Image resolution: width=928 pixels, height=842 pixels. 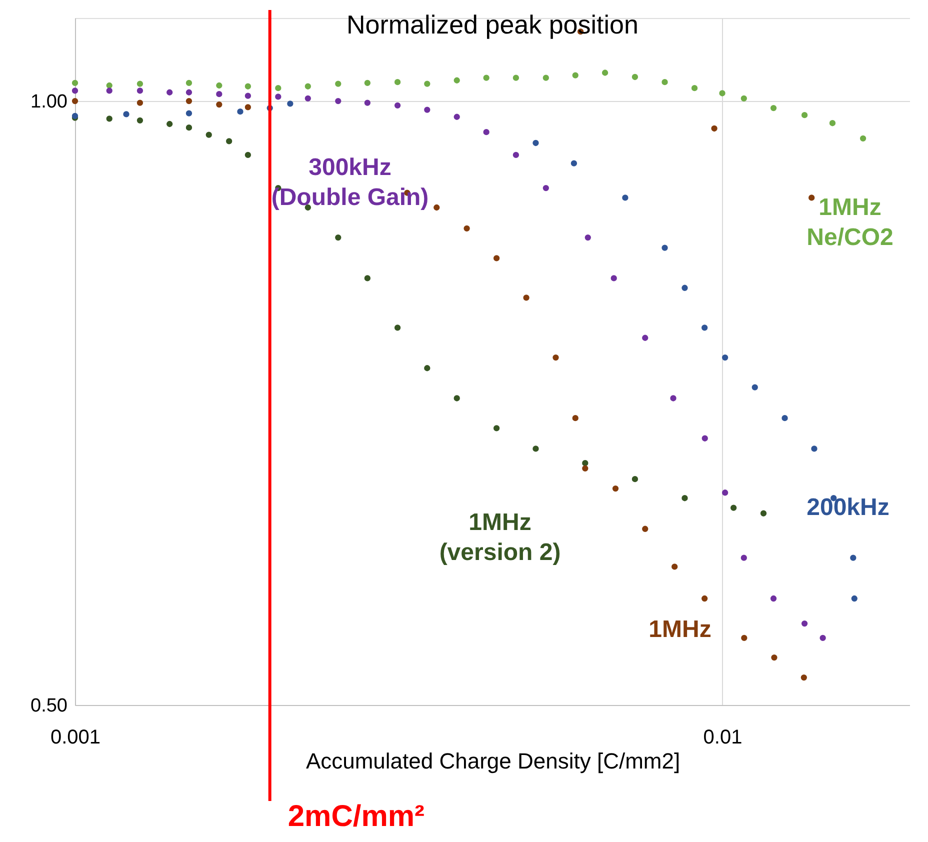 I want to click on chart-title: Normalized peak position, so click(x=492, y=25).